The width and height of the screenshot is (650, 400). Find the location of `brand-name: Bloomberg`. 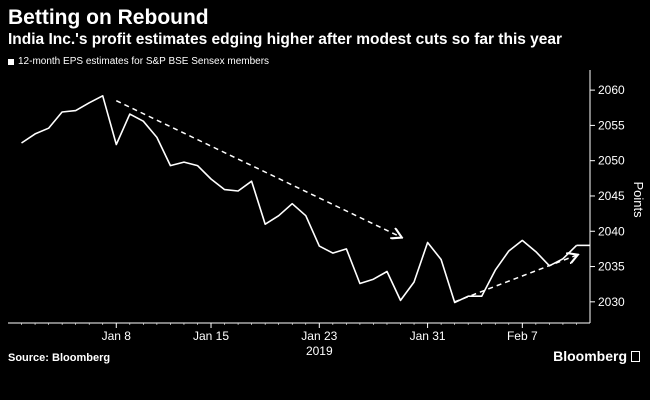

brand-name: Bloomberg is located at coordinates (590, 356).